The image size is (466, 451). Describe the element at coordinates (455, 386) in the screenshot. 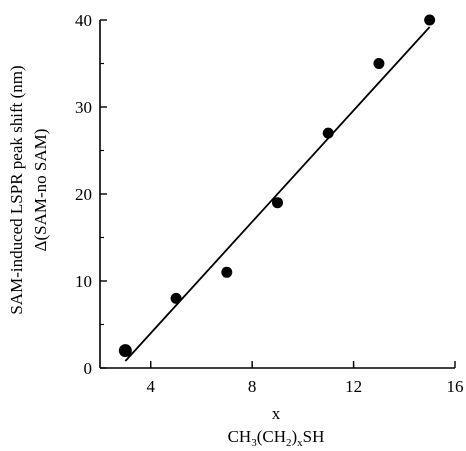

I see `x-tick-label: 16` at that location.